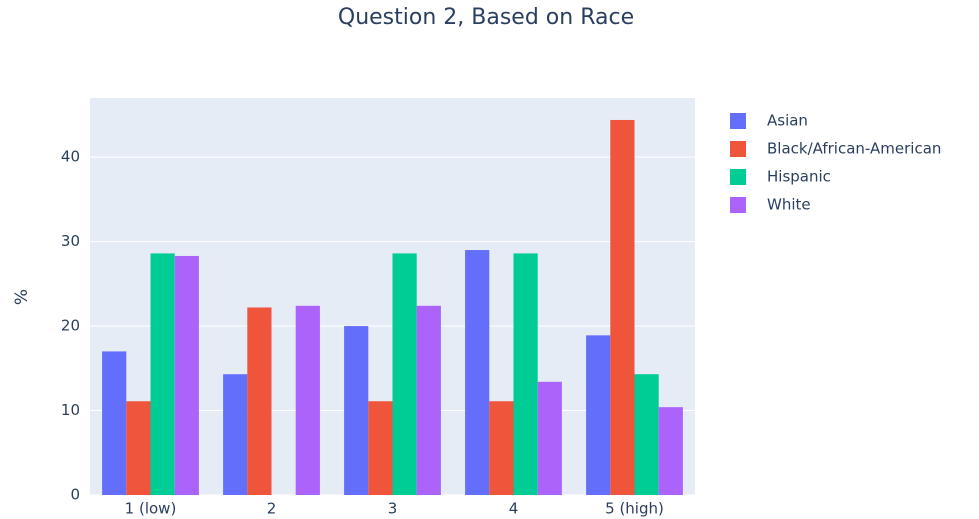  Describe the element at coordinates (789, 205) in the screenshot. I see `legend-label: White` at that location.